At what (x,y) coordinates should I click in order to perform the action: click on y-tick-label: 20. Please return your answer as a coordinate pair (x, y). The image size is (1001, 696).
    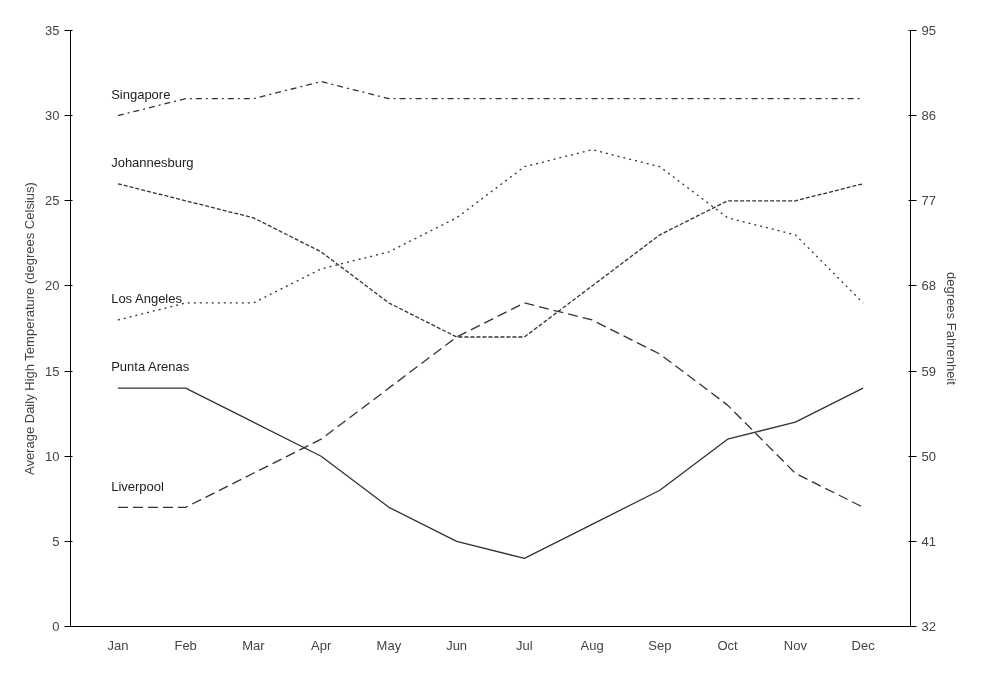
    Looking at the image, I should click on (52, 286).